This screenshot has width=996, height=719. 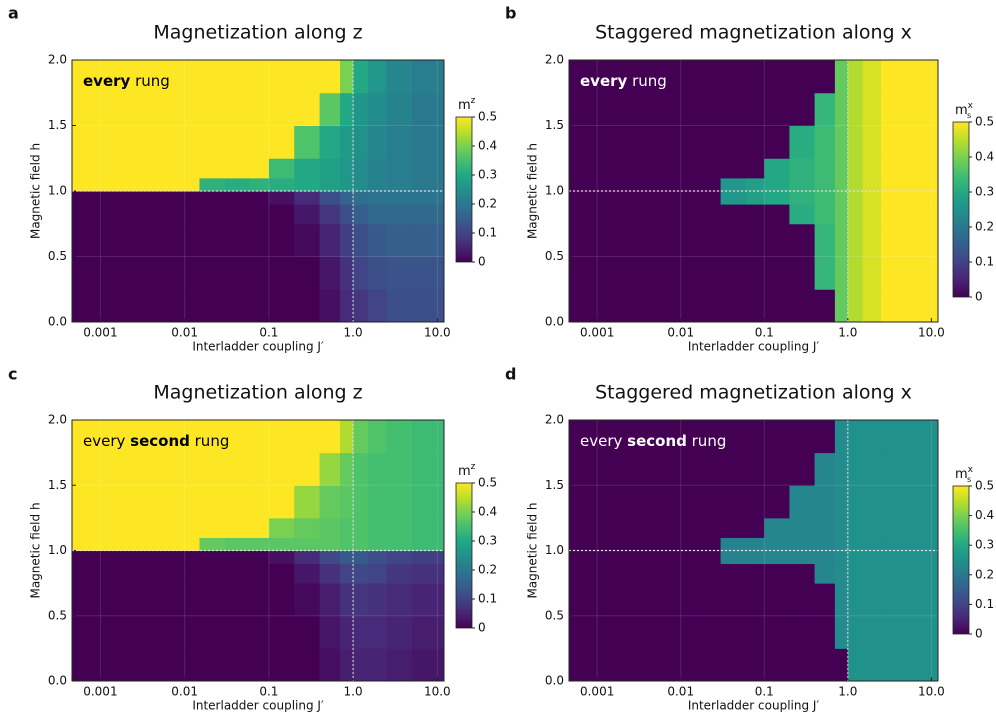 I want to click on x-tick-label: 1.0, so click(x=847, y=333).